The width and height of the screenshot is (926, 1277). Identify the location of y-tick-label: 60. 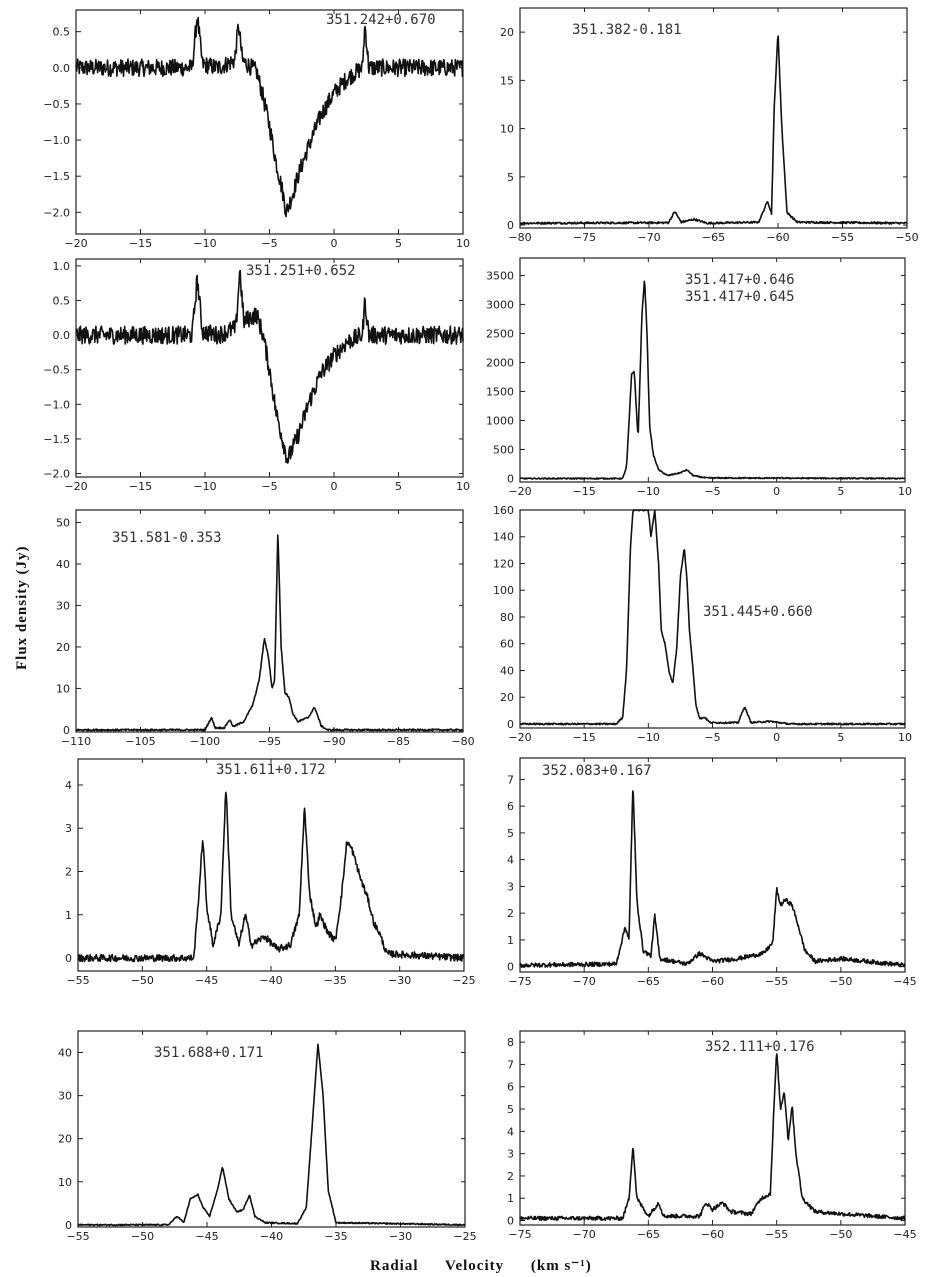
(507, 644).